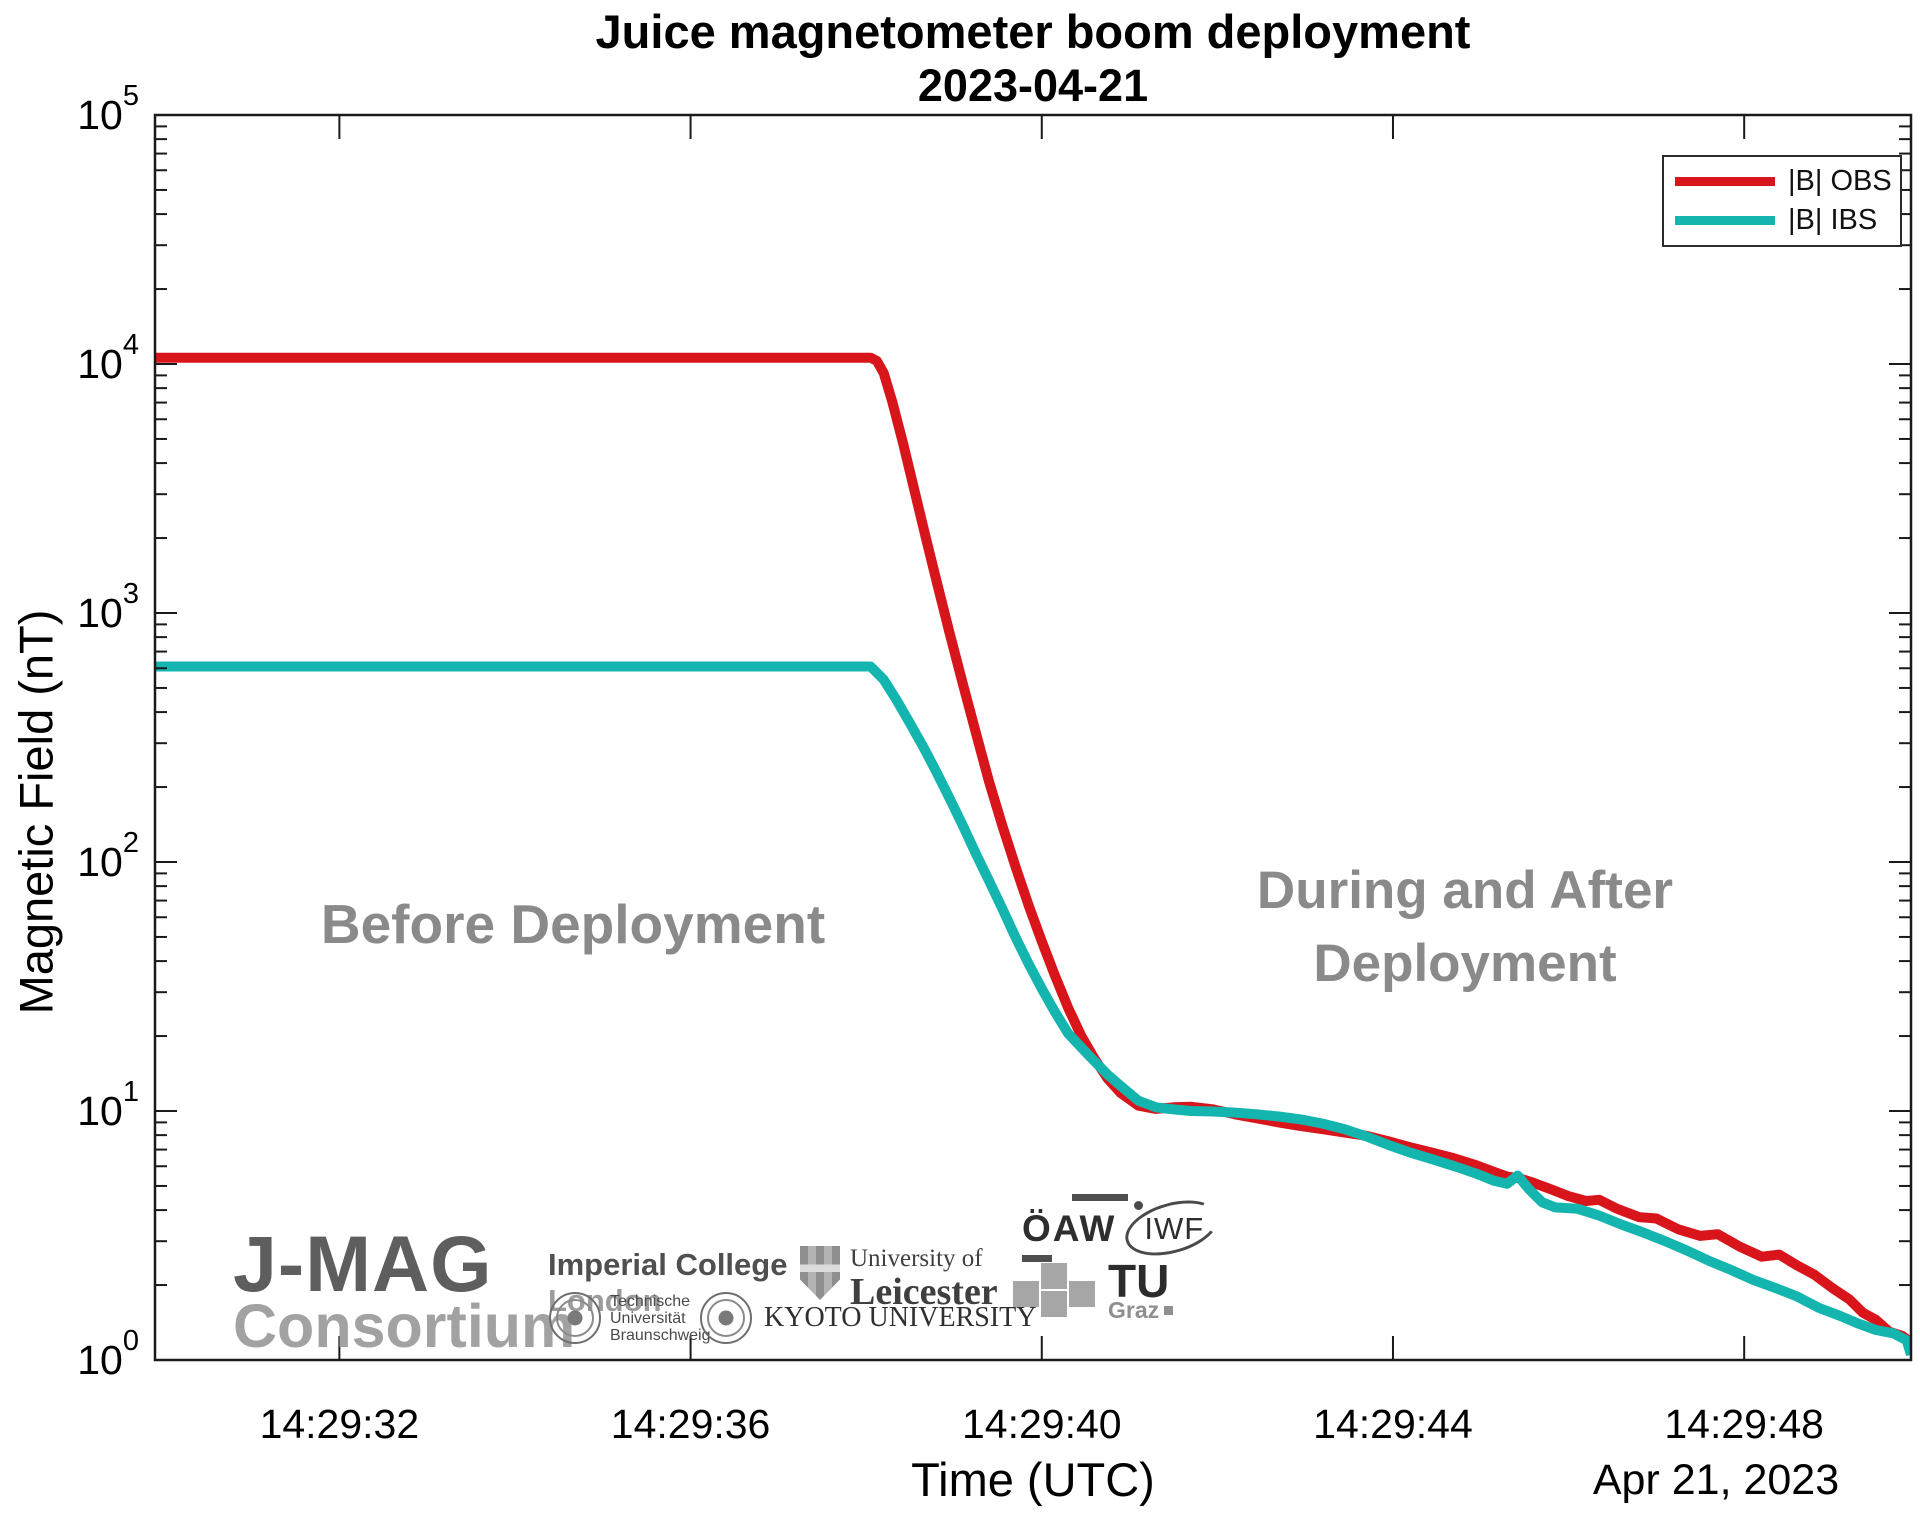 The image size is (1920, 1514). I want to click on tubs-line1: Technische, so click(650, 1301).